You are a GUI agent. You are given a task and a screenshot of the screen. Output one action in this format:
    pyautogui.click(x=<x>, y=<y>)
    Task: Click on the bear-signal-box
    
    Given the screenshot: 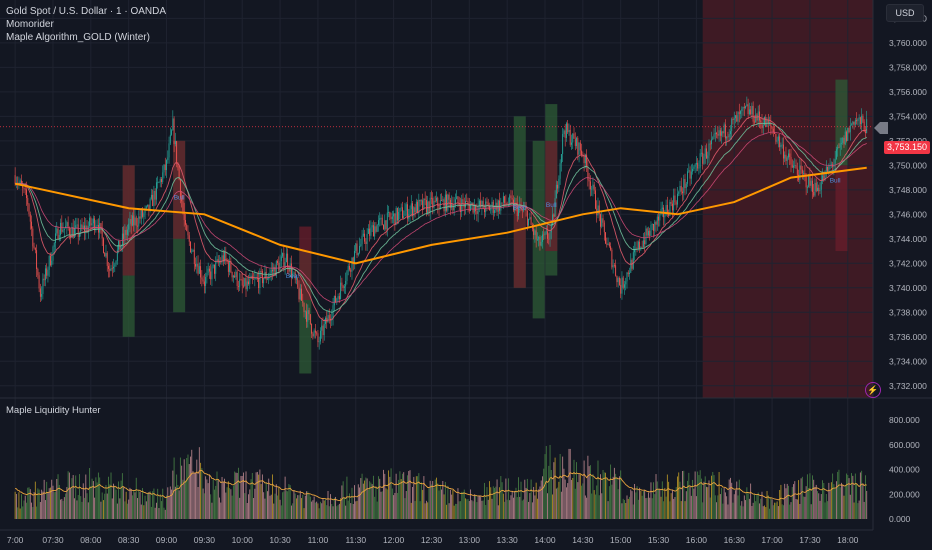 What is the action you would take?
    pyautogui.click(x=179, y=189)
    